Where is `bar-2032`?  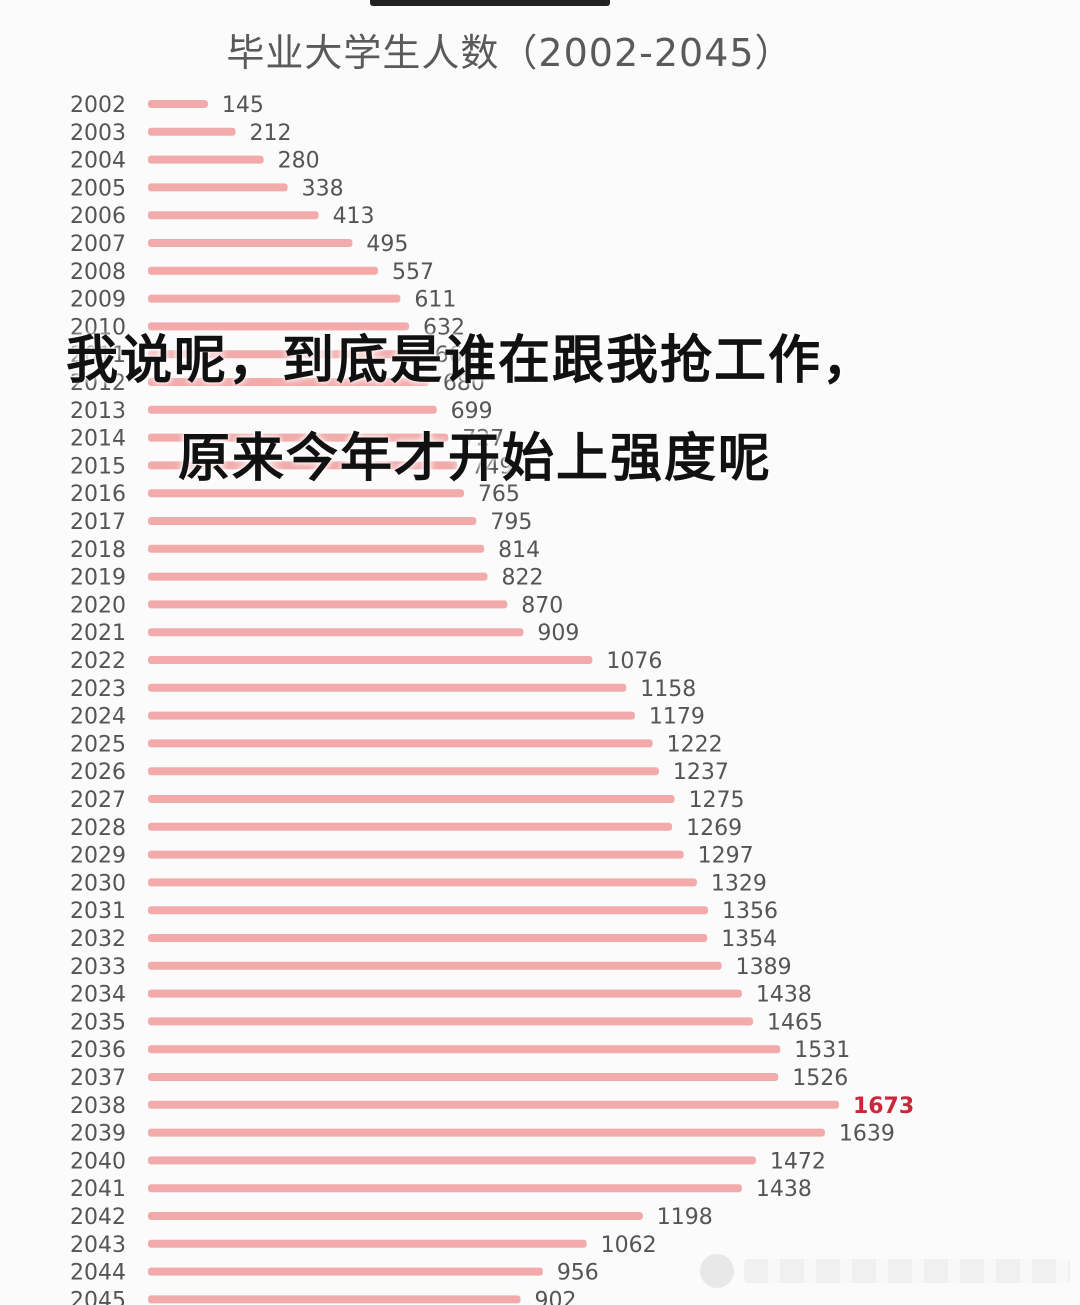 bar-2032 is located at coordinates (428, 938).